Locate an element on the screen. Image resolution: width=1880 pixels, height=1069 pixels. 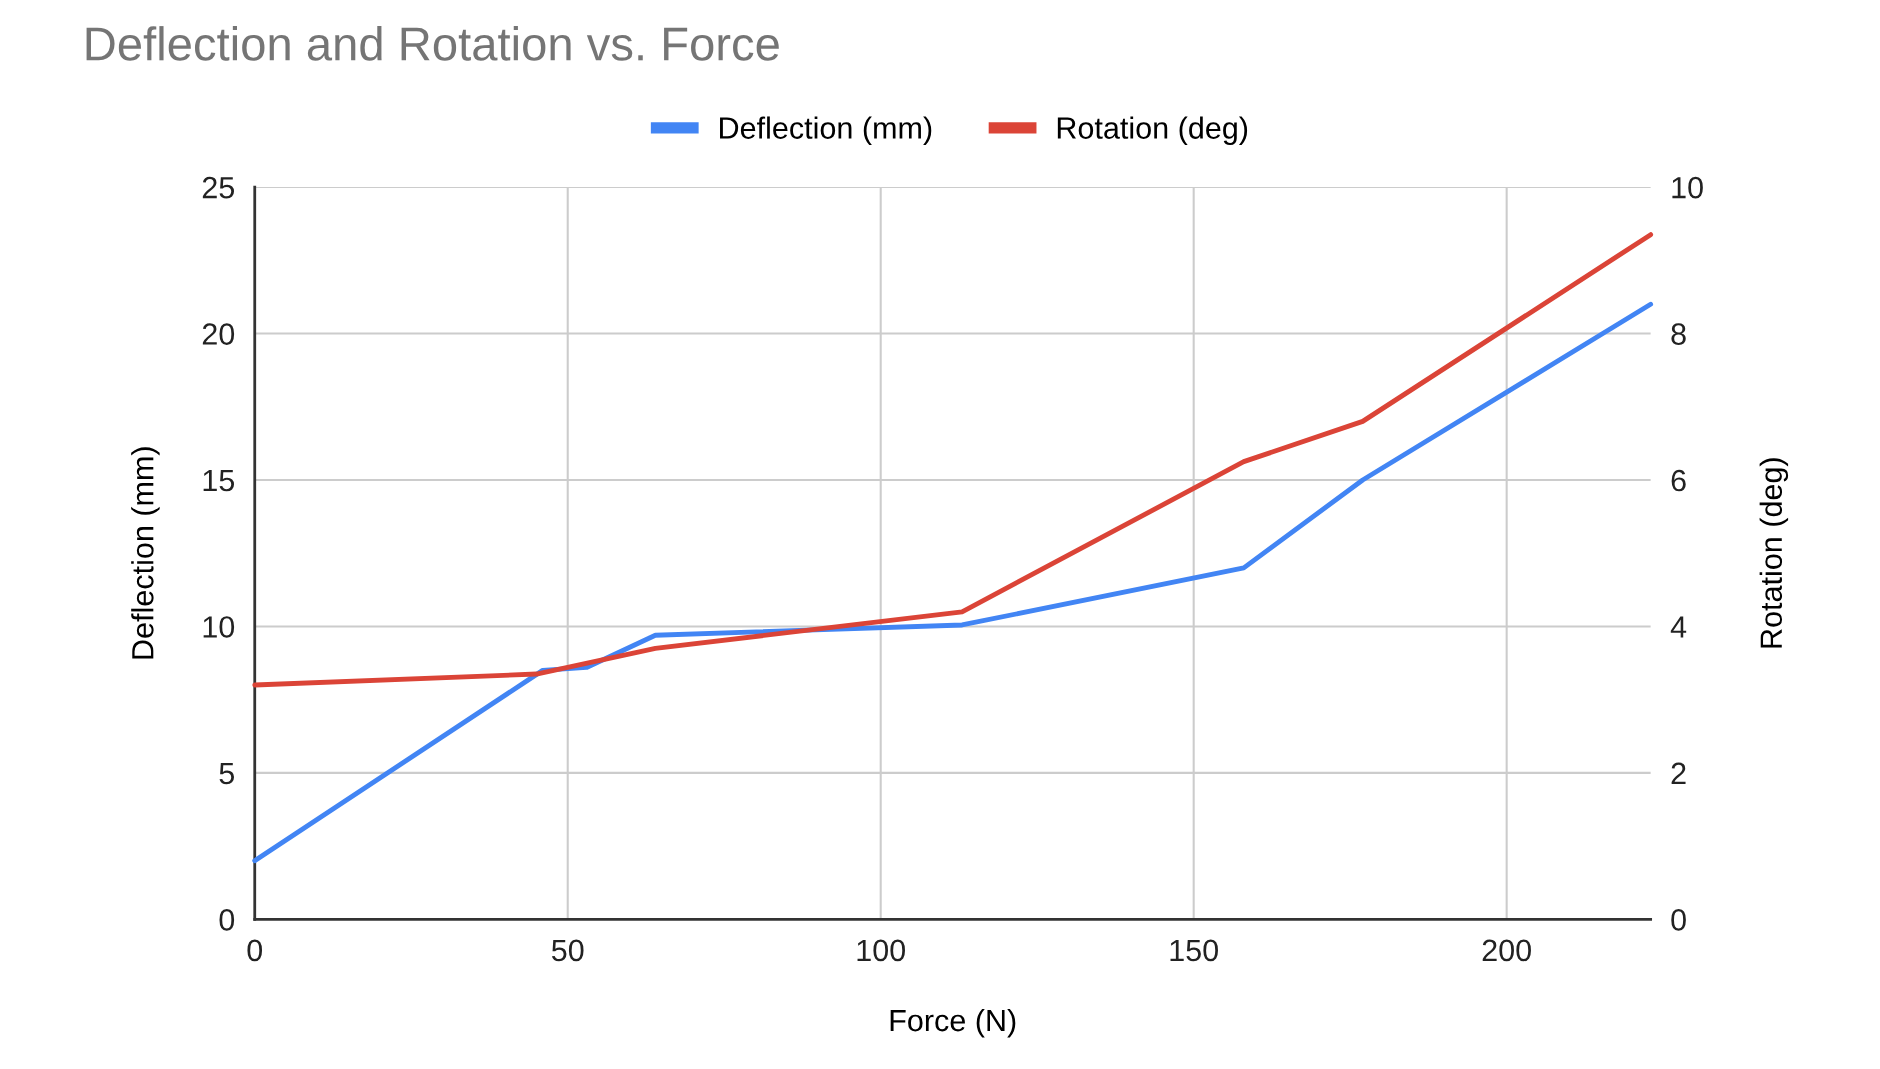
x-tick-label: 200 is located at coordinates (1506, 950).